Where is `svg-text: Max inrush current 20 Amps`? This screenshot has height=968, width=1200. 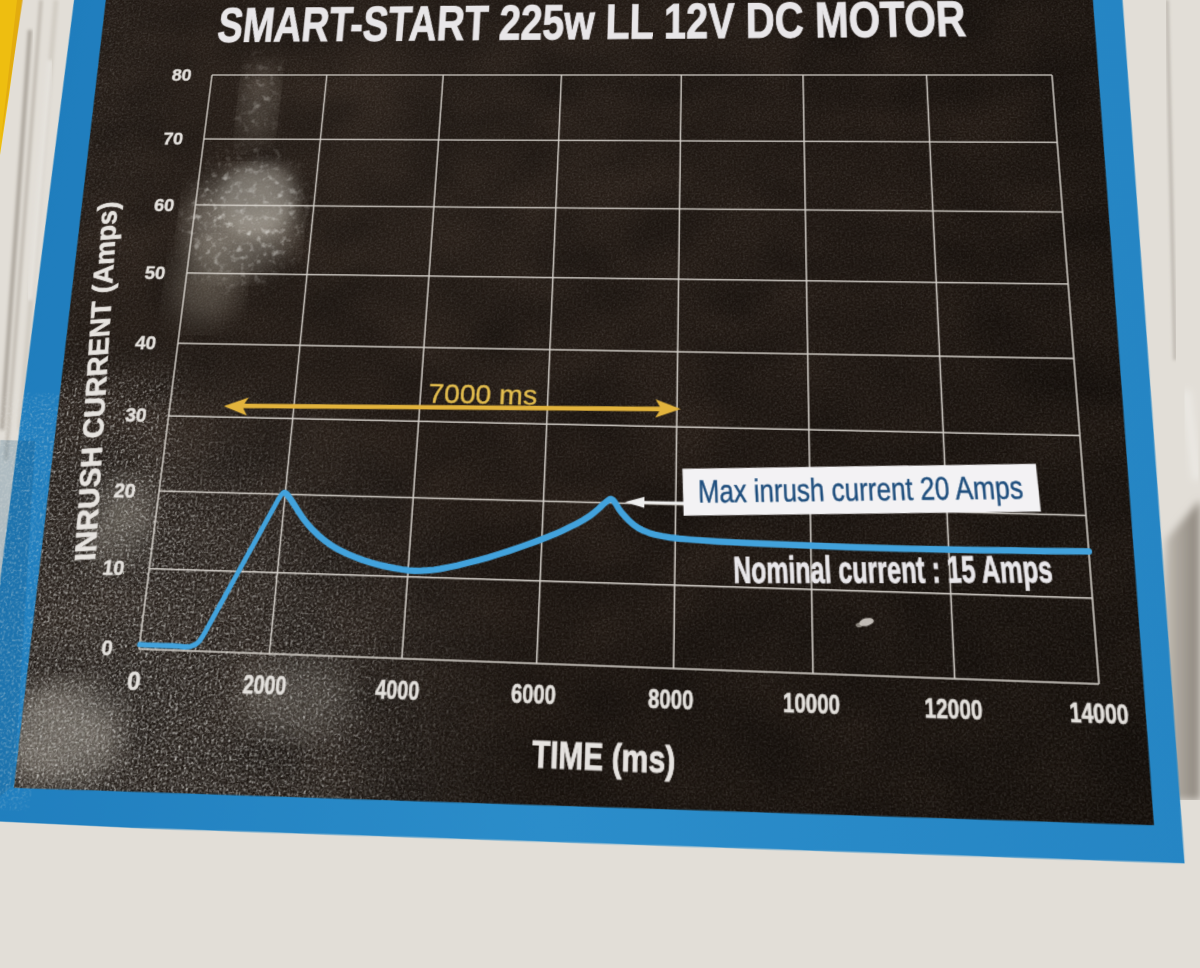 svg-text: Max inrush current 20 Amps is located at coordinates (860, 490).